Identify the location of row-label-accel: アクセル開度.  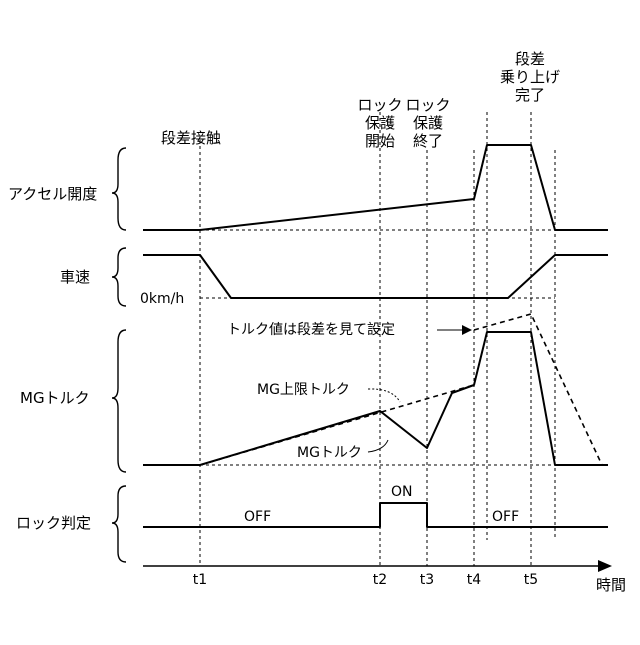
(52, 194).